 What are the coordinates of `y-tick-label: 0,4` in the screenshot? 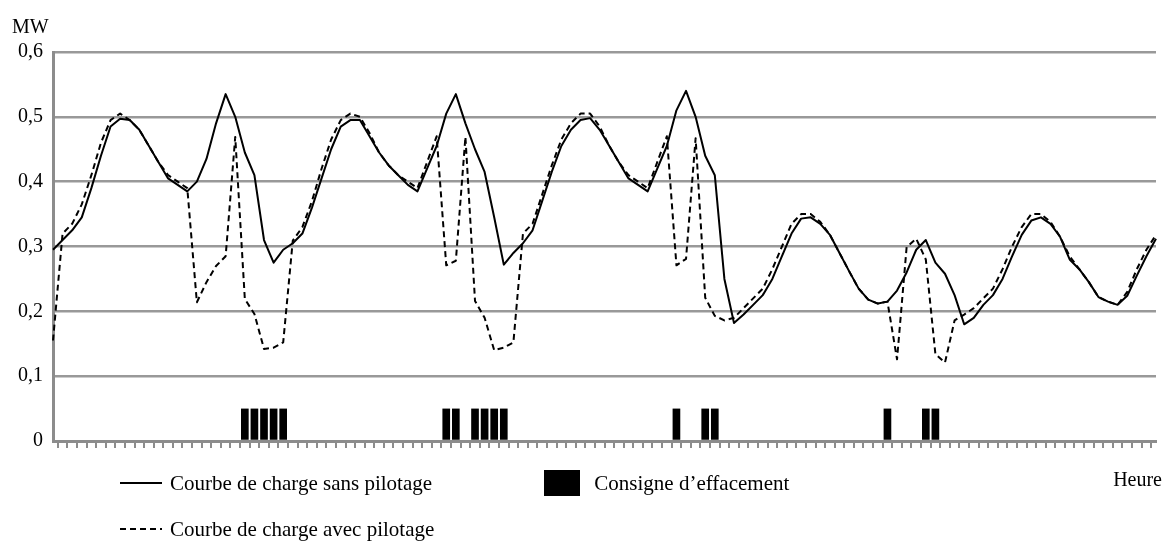 It's located at (30, 179).